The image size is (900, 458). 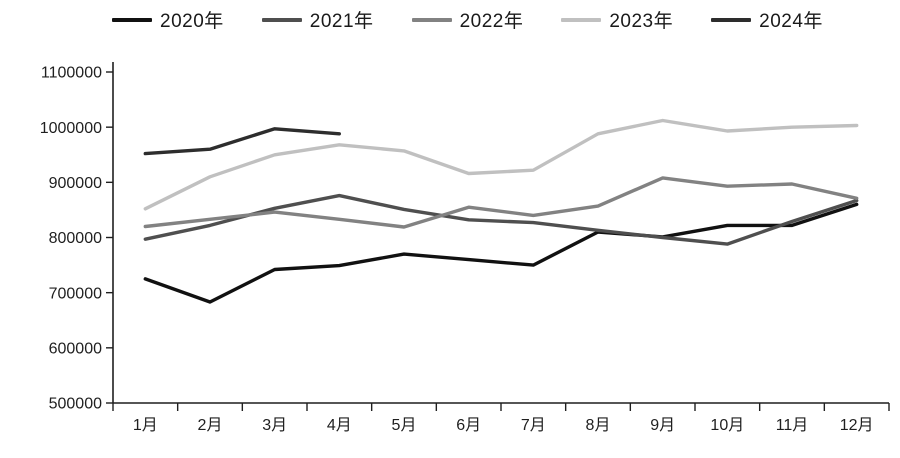 What do you see at coordinates (598, 425) in the screenshot?
I see `x-axis-category-label: 8月` at bounding box center [598, 425].